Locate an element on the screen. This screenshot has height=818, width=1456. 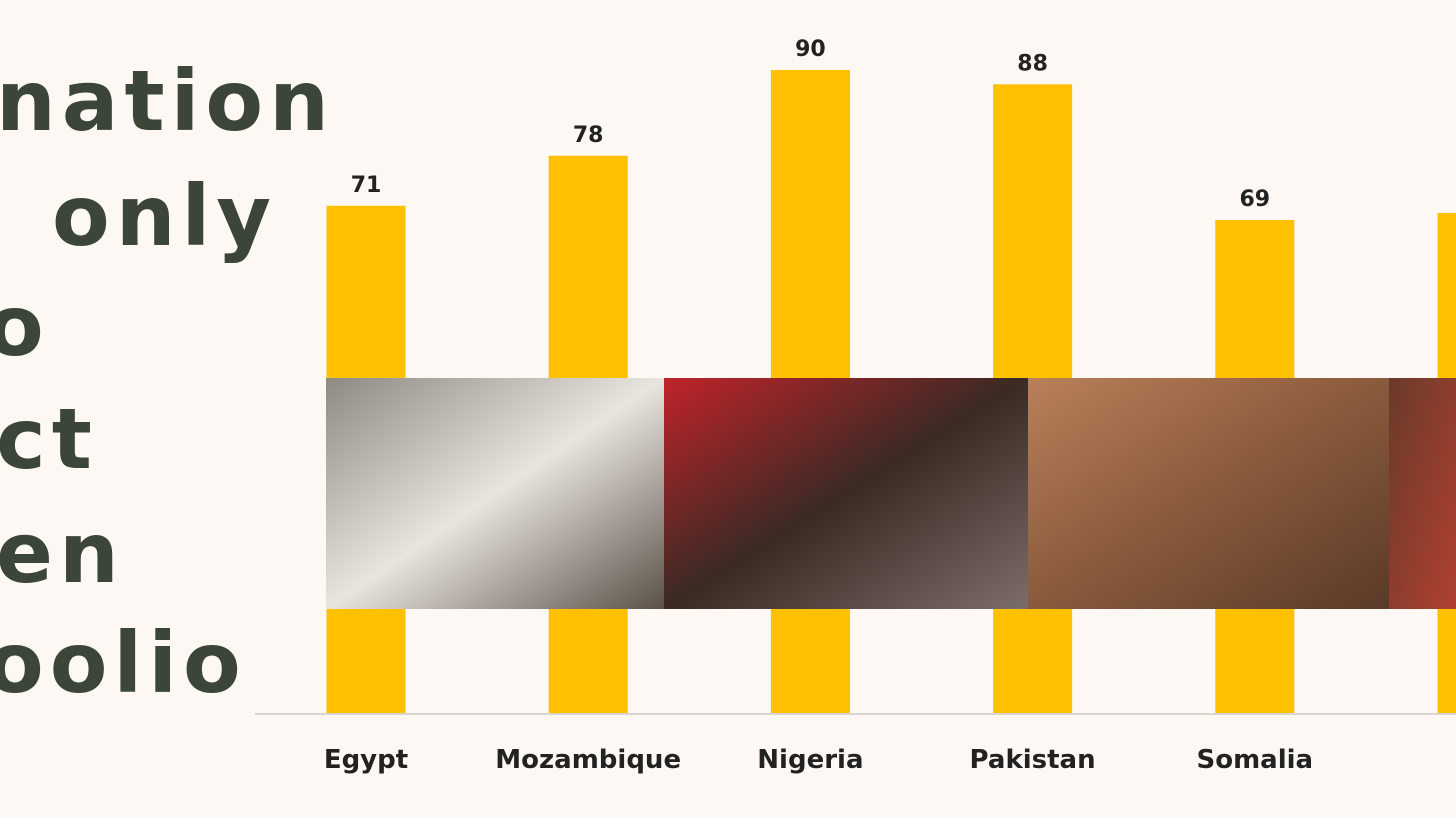
value-label: 78 is located at coordinates (588, 135).